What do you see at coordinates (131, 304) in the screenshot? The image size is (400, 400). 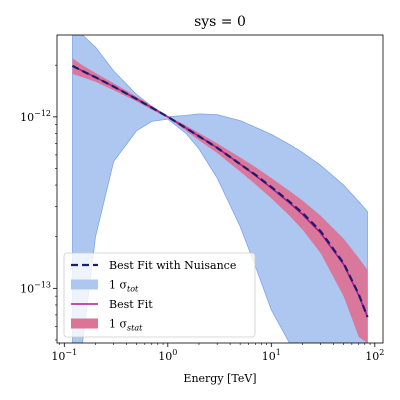 I see `legend-label: Best Fit` at bounding box center [131, 304].